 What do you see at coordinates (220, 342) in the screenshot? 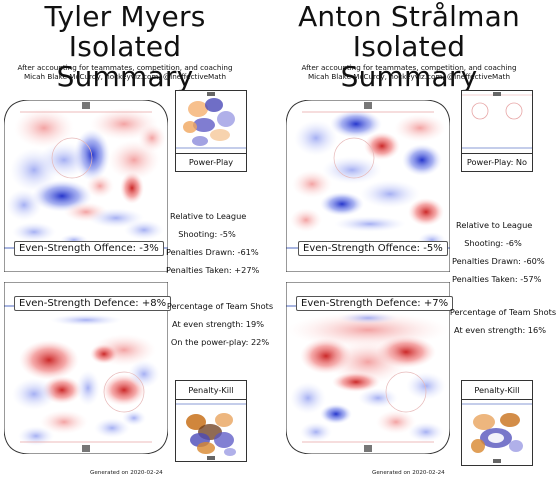
I see `power-play-share: On the power-play: 22%` at bounding box center [220, 342].